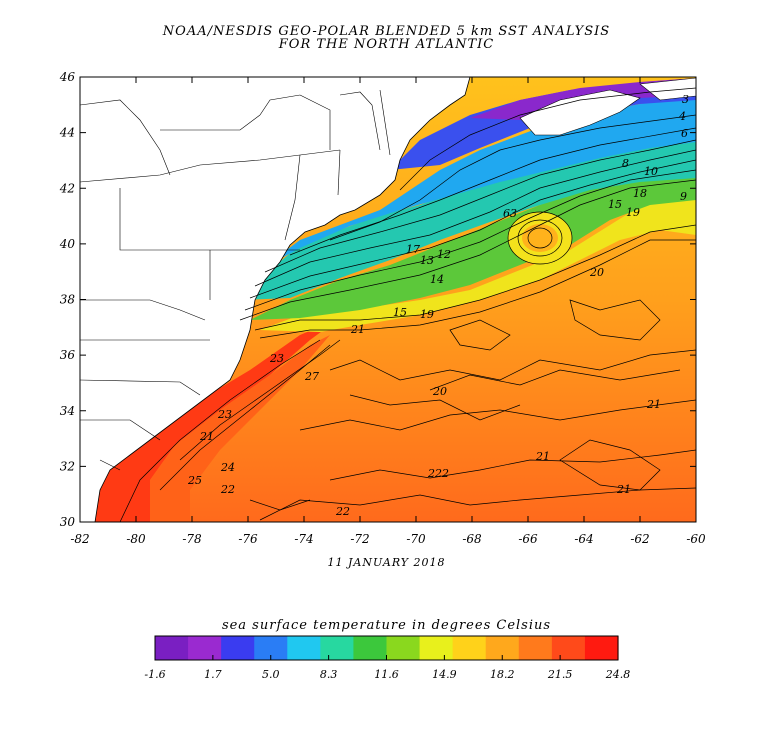 The image size is (773, 750). What do you see at coordinates (444, 674) in the screenshot?
I see `colorbar-tick-label: 14.9` at bounding box center [444, 674].